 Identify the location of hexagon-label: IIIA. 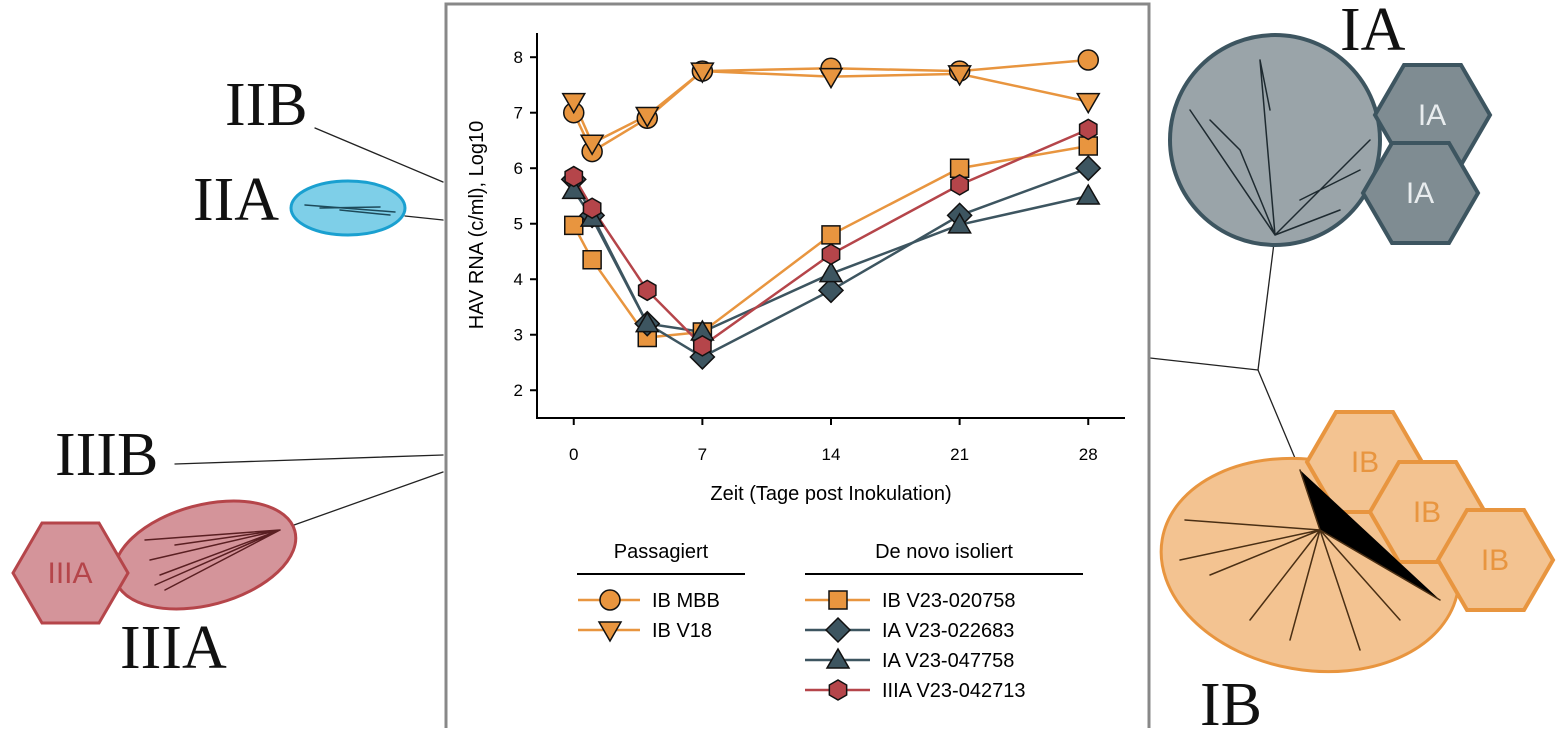
(69, 573).